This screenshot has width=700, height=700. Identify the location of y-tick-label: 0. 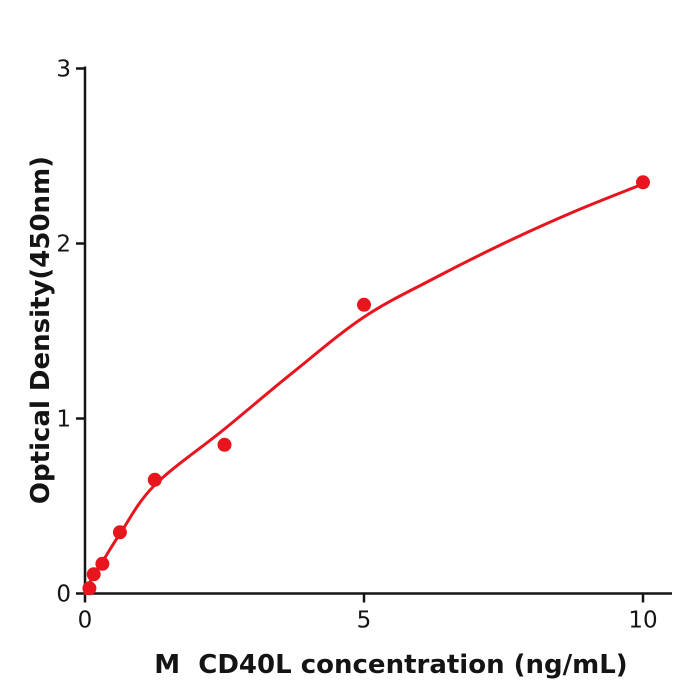
(63, 595).